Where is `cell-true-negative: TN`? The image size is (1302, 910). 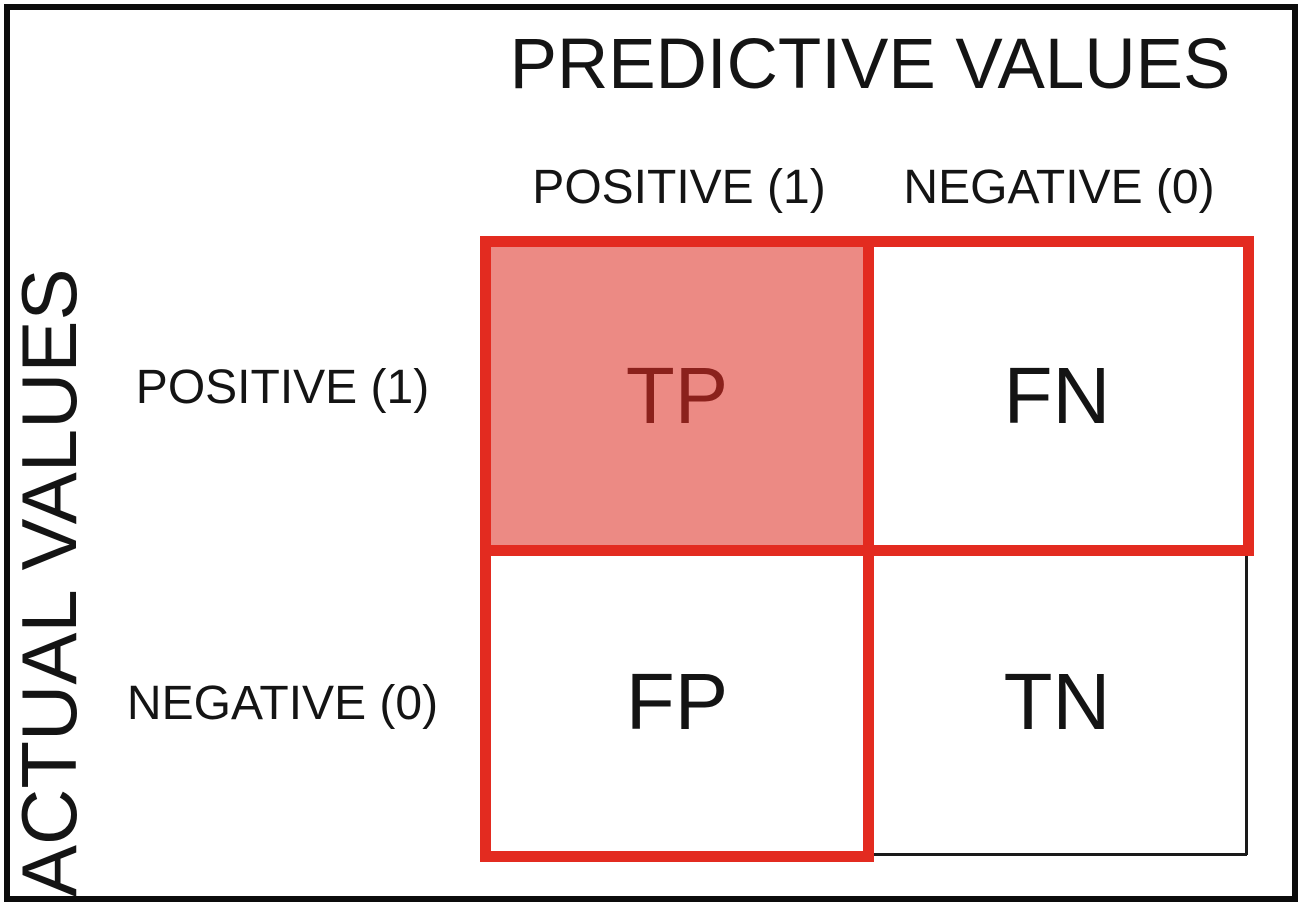 cell-true-negative: TN is located at coordinates (1057, 701).